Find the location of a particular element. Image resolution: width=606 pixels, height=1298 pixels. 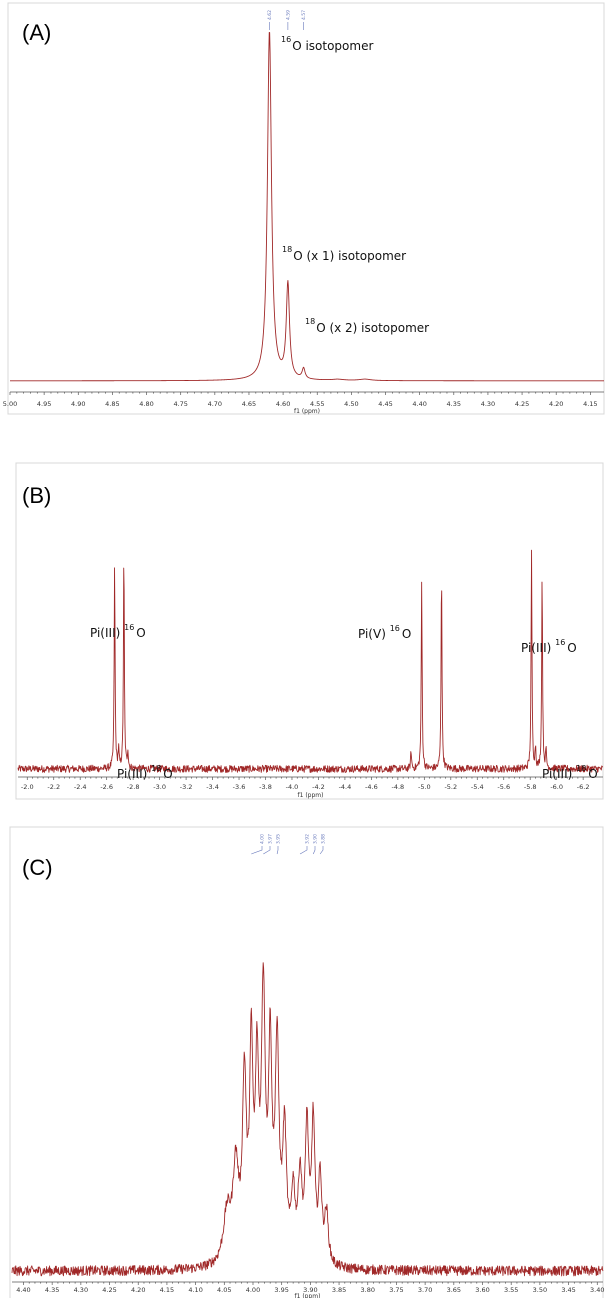

x-tick-label: 4.70 is located at coordinates (215, 404).